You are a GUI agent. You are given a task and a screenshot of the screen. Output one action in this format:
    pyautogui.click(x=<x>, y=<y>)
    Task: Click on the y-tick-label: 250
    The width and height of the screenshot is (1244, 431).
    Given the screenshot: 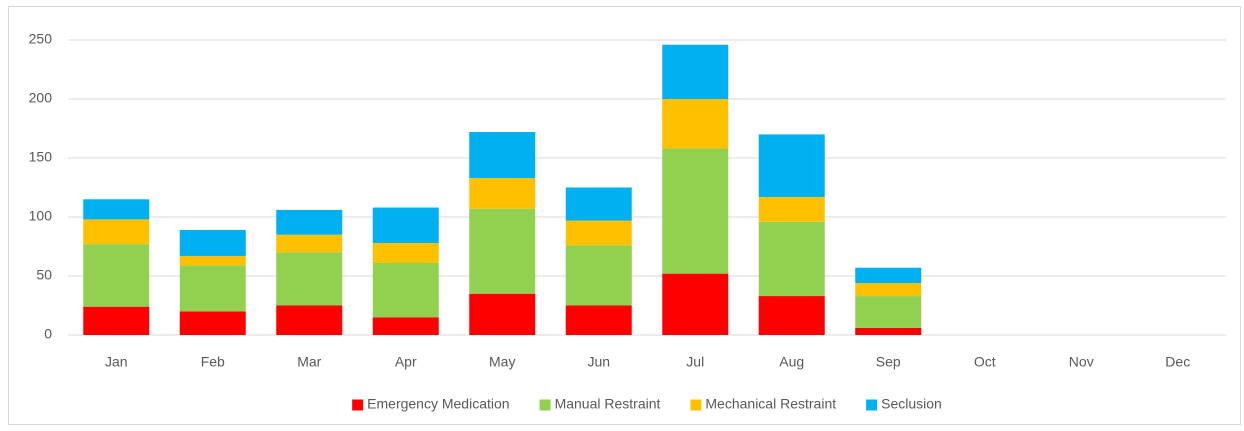 What is the action you would take?
    pyautogui.click(x=41, y=39)
    